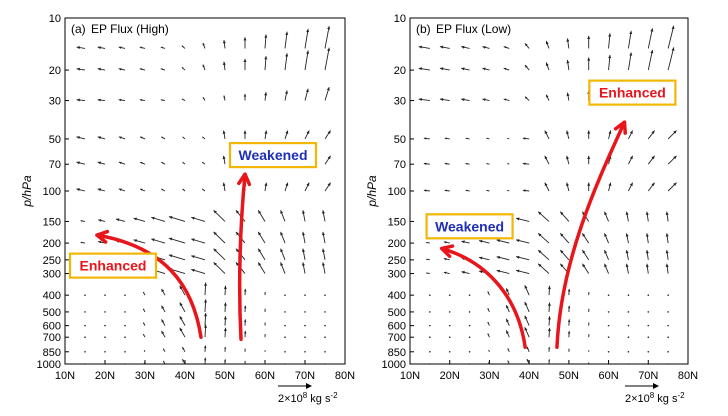 Image resolution: width=728 pixels, height=416 pixels. Describe the element at coordinates (309, 386) in the screenshot. I see `reference-vector-head` at that location.